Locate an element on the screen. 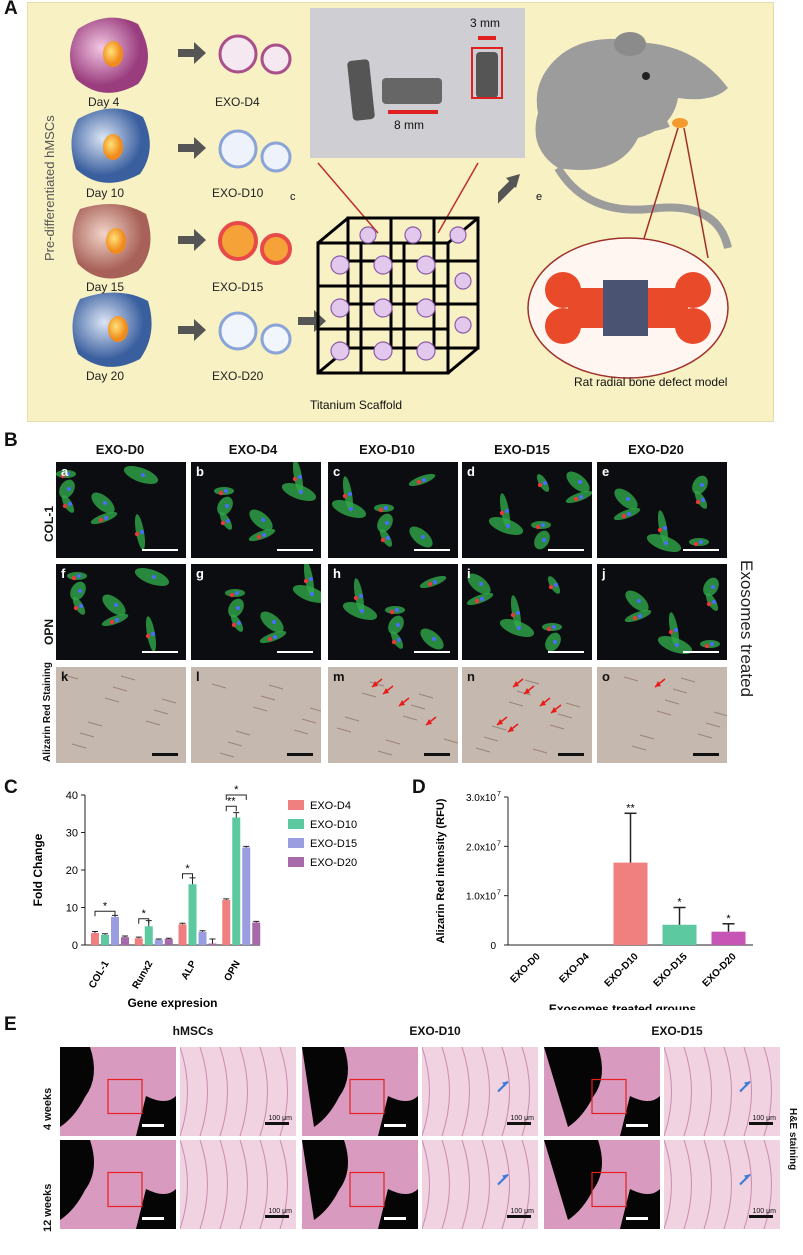 Image resolution: width=803 pixels, height=1255 pixels. fluorescence-image: d is located at coordinates (527, 510).